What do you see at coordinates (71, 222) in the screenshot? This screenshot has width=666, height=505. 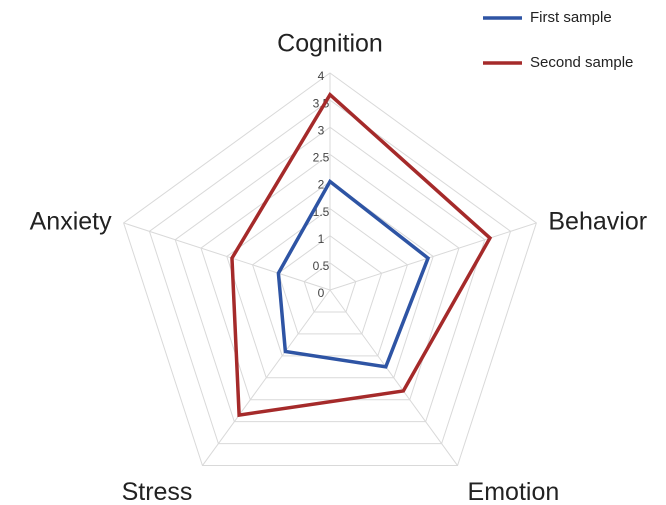 I see `axis-label: Anxiety` at bounding box center [71, 222].